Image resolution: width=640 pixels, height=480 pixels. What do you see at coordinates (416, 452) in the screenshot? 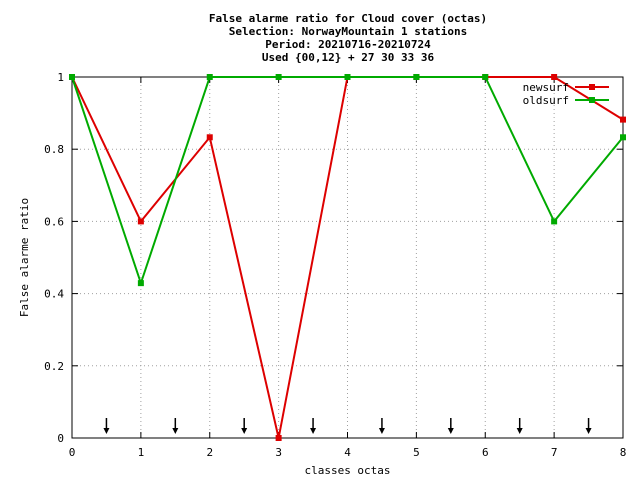
I see `x-tick-label: 5` at bounding box center [416, 452].